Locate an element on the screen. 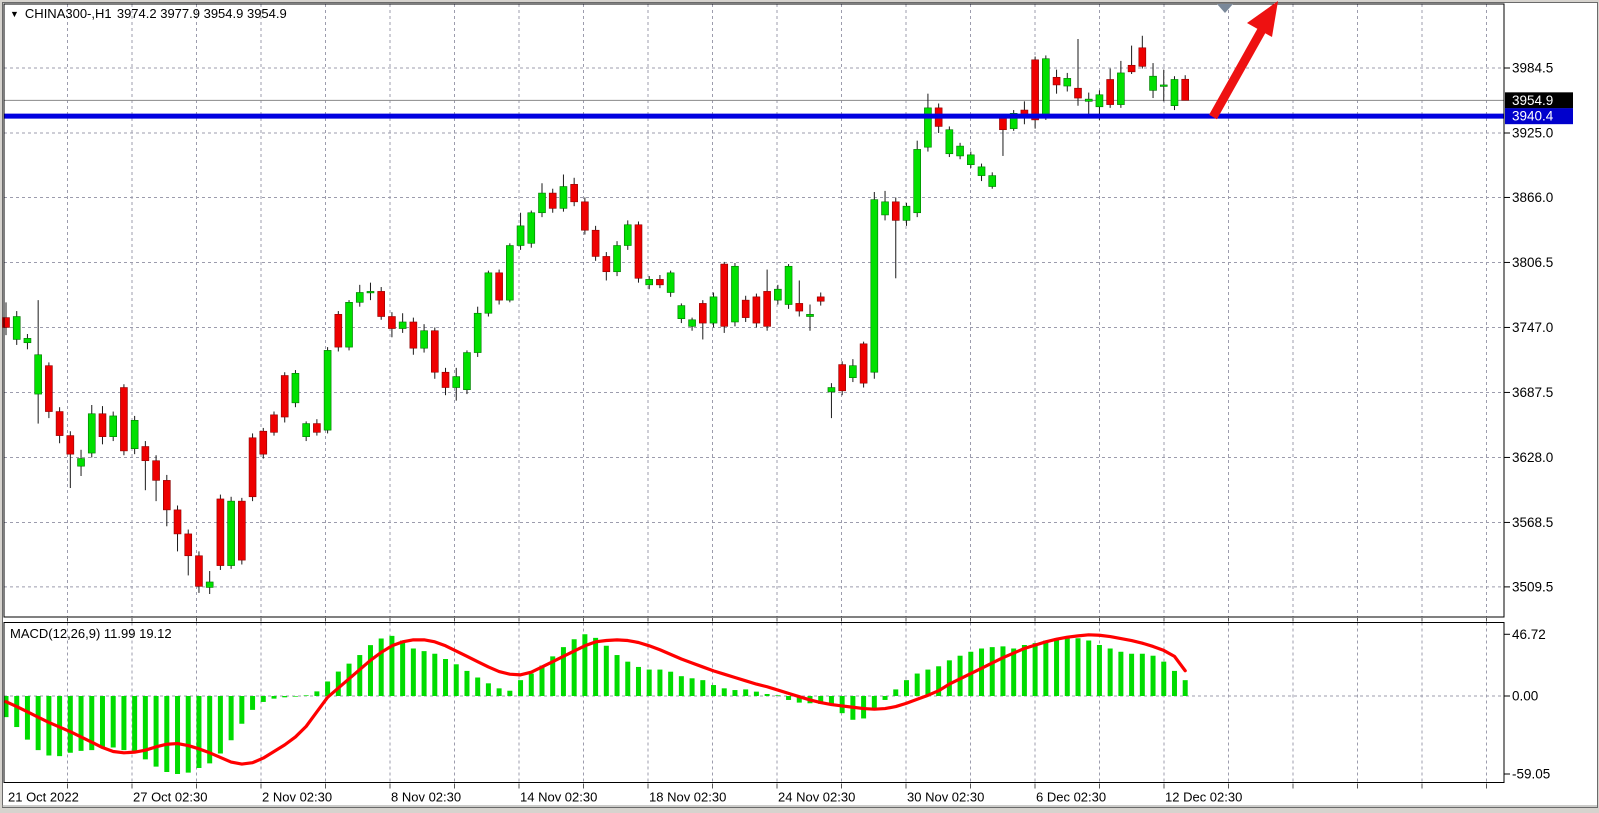 The width and height of the screenshot is (1599, 813). time-axis-label: 24 Nov 02:30 is located at coordinates (816, 797).